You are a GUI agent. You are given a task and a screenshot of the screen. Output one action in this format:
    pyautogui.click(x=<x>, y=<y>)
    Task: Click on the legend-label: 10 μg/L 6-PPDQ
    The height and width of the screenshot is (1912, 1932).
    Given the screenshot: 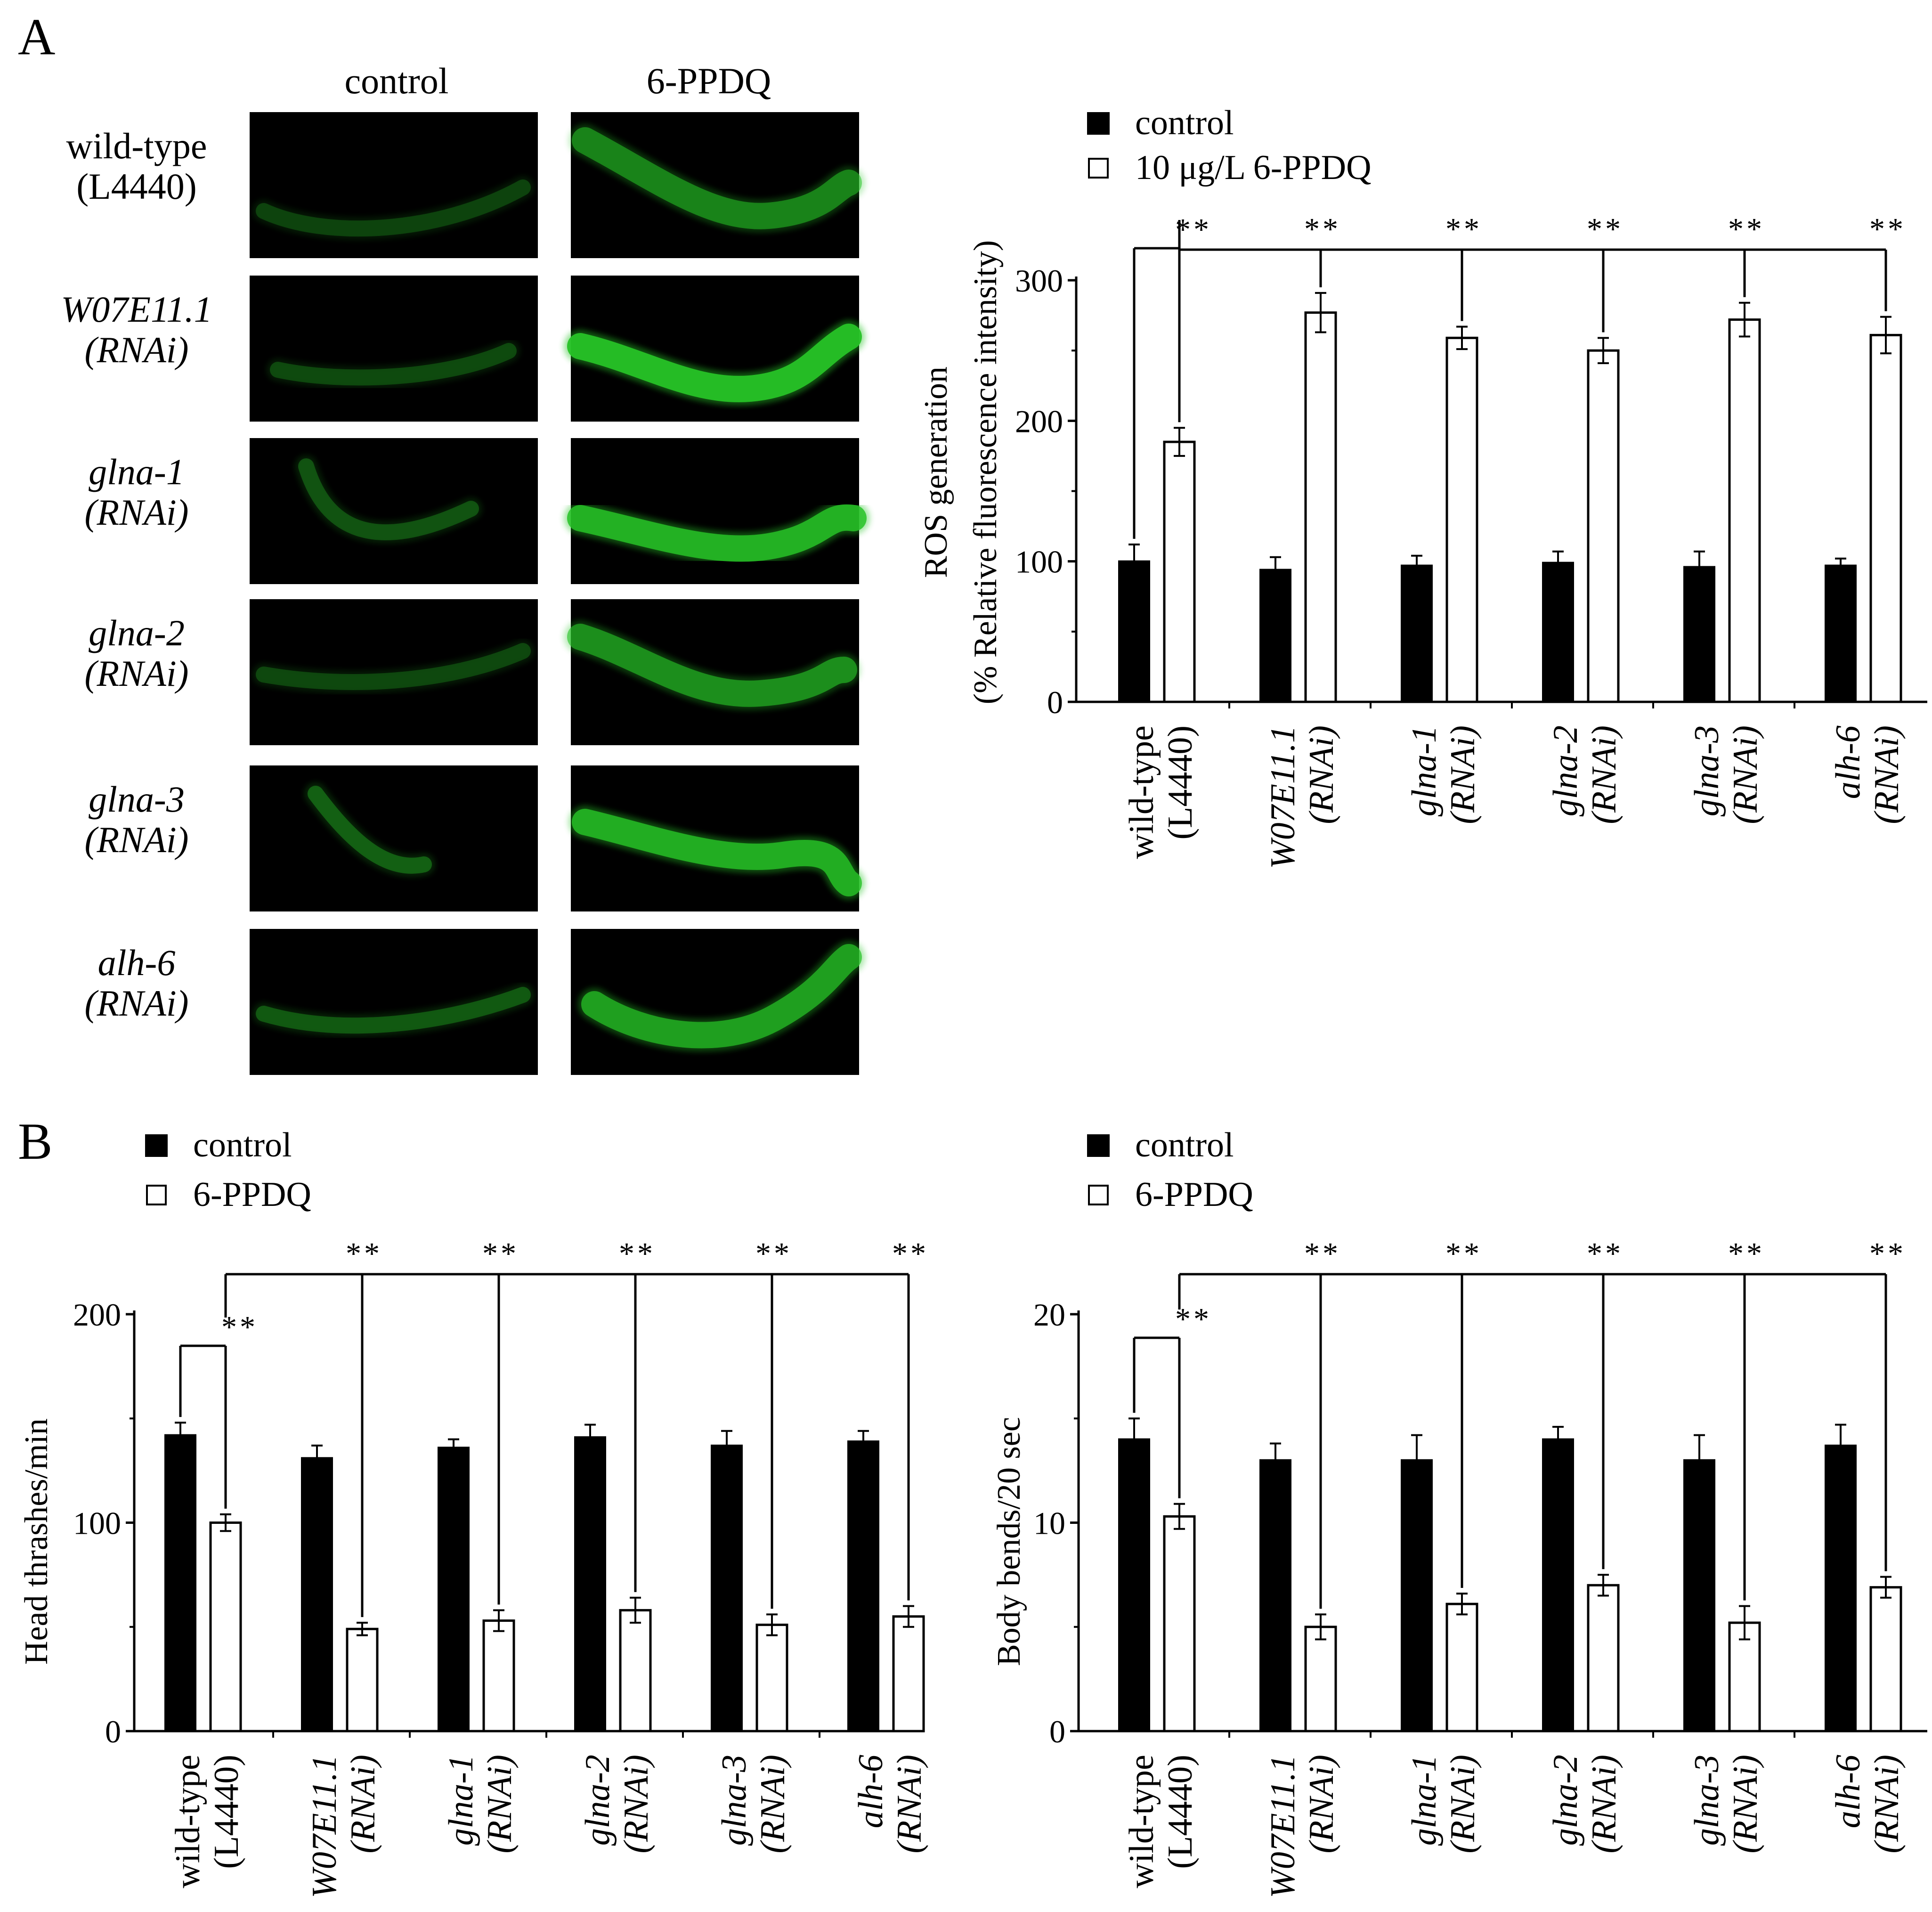 What is the action you would take?
    pyautogui.click(x=1254, y=167)
    